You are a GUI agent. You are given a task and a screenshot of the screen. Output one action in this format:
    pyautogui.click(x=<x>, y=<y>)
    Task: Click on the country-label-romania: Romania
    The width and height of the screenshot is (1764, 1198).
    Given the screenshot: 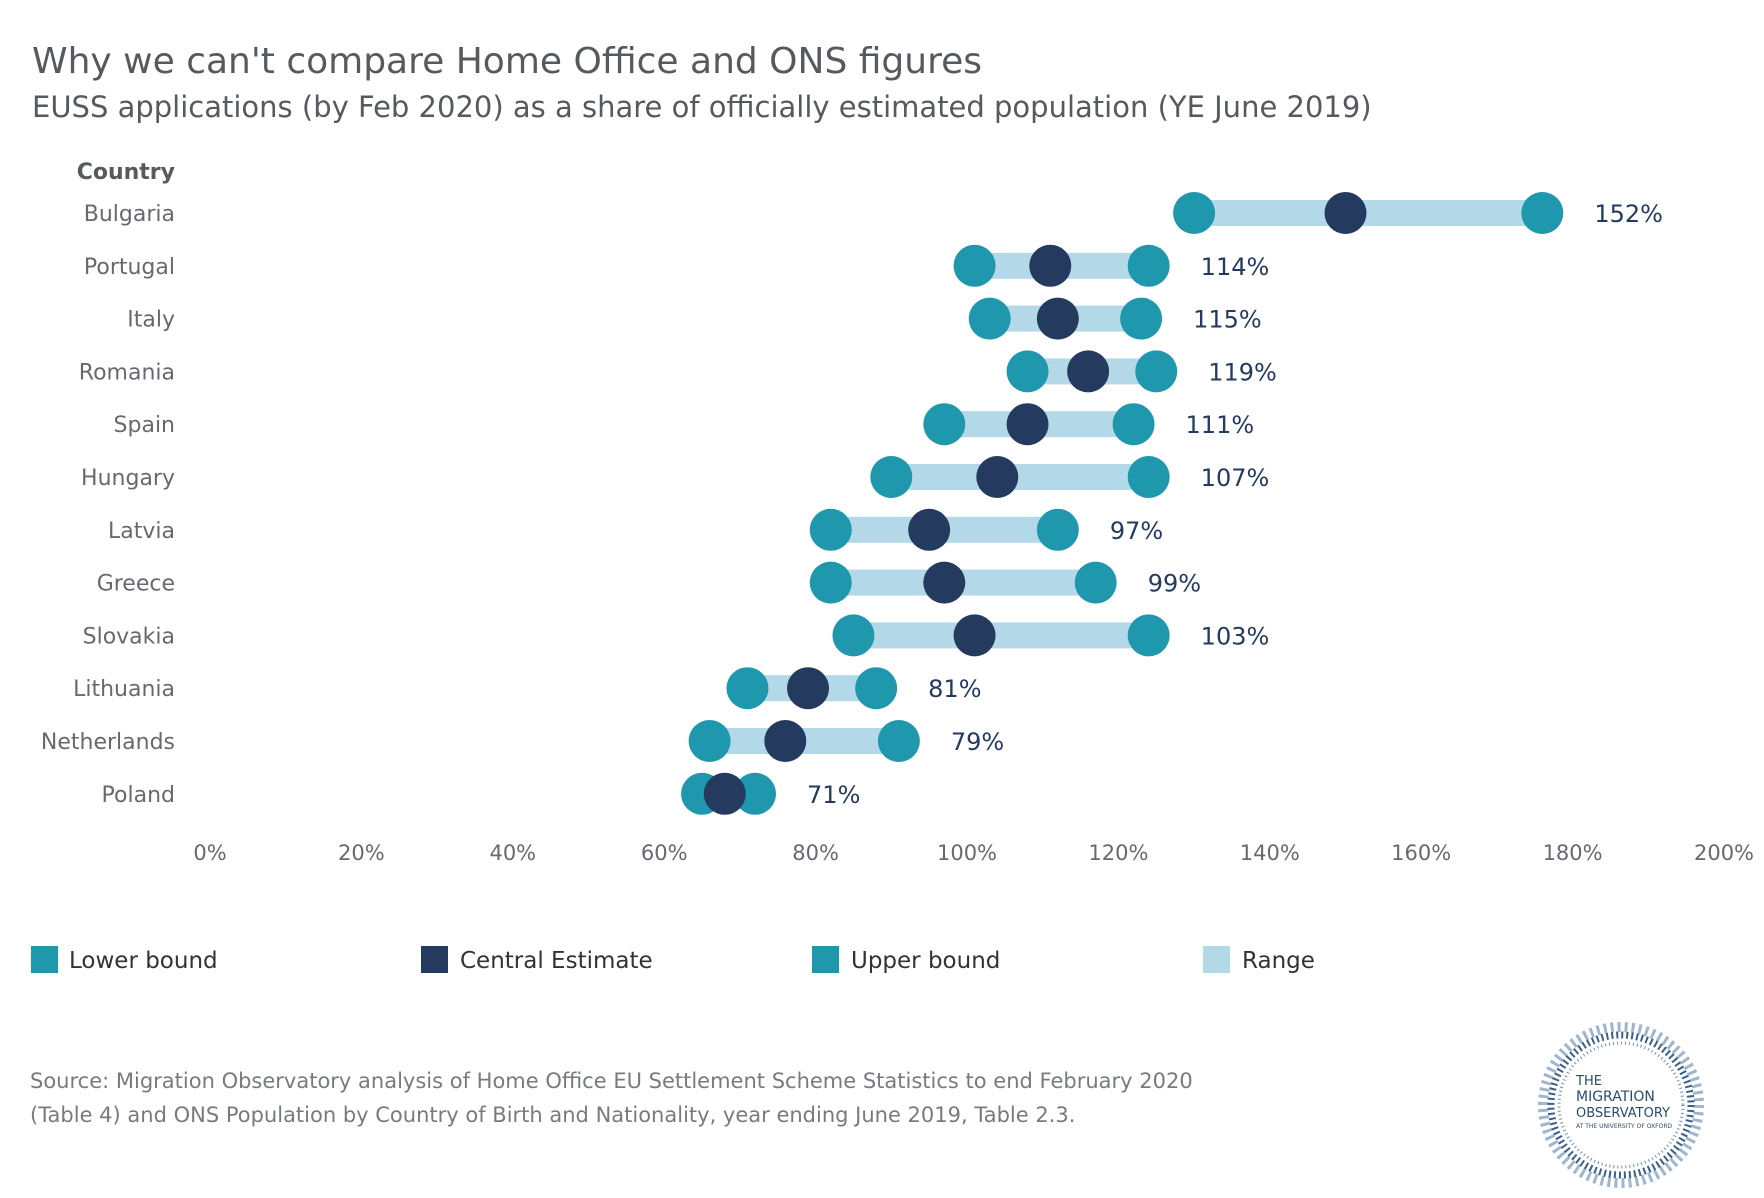 What is the action you would take?
    pyautogui.click(x=127, y=372)
    